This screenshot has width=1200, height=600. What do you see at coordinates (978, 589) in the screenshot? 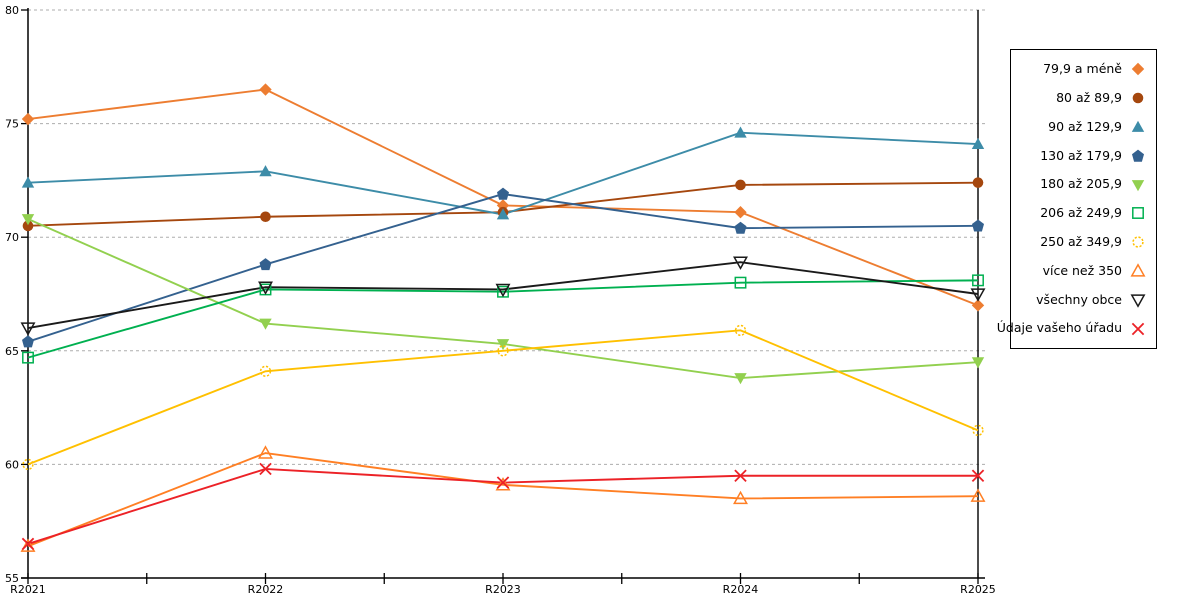
I see `x-axis-label-R2025: R2025` at bounding box center [978, 589].